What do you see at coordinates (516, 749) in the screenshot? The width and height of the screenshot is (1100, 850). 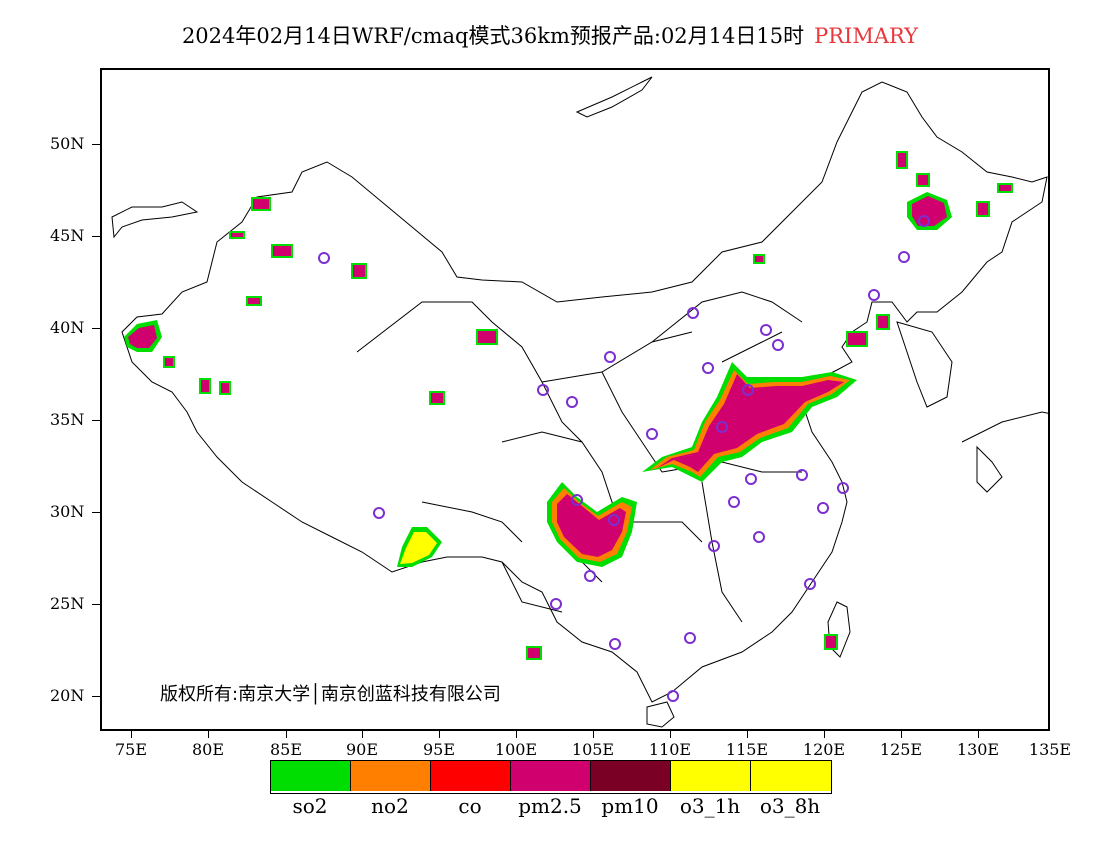 I see `lon-label-100e: 100E` at bounding box center [516, 749].